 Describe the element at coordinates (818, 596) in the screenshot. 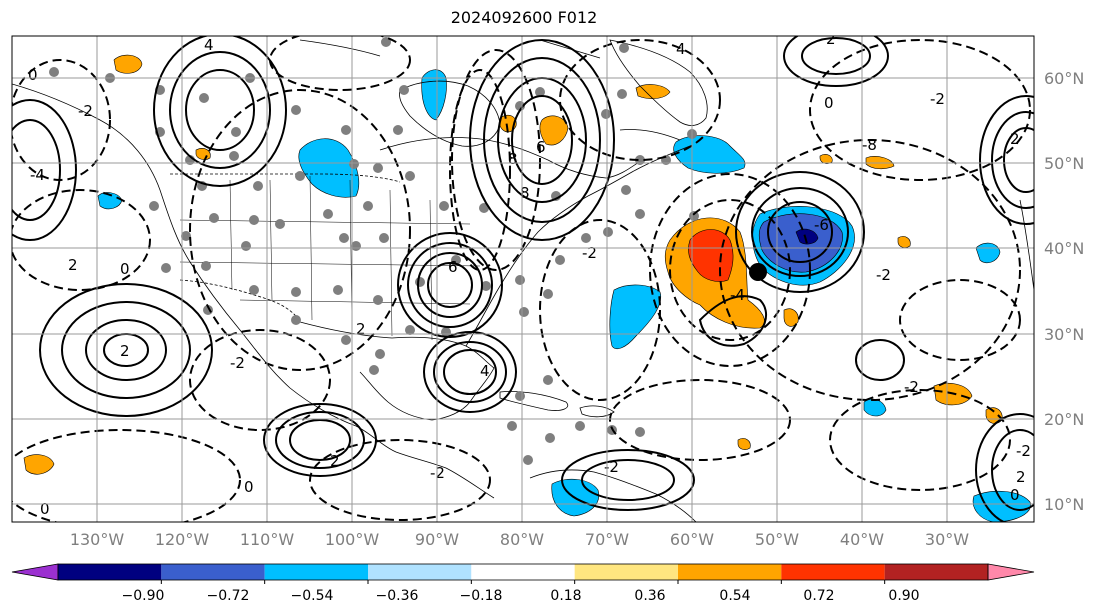

I see `colorbar-tick-label: 0.72` at that location.